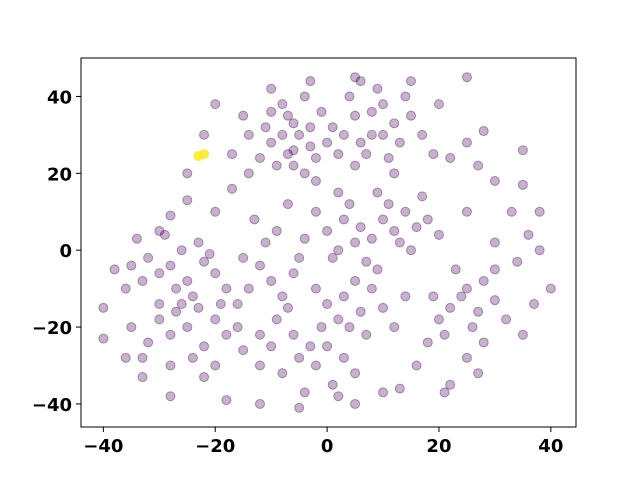 This screenshot has width=640, height=480. I want to click on x-tick-label: −20, so click(215, 446).